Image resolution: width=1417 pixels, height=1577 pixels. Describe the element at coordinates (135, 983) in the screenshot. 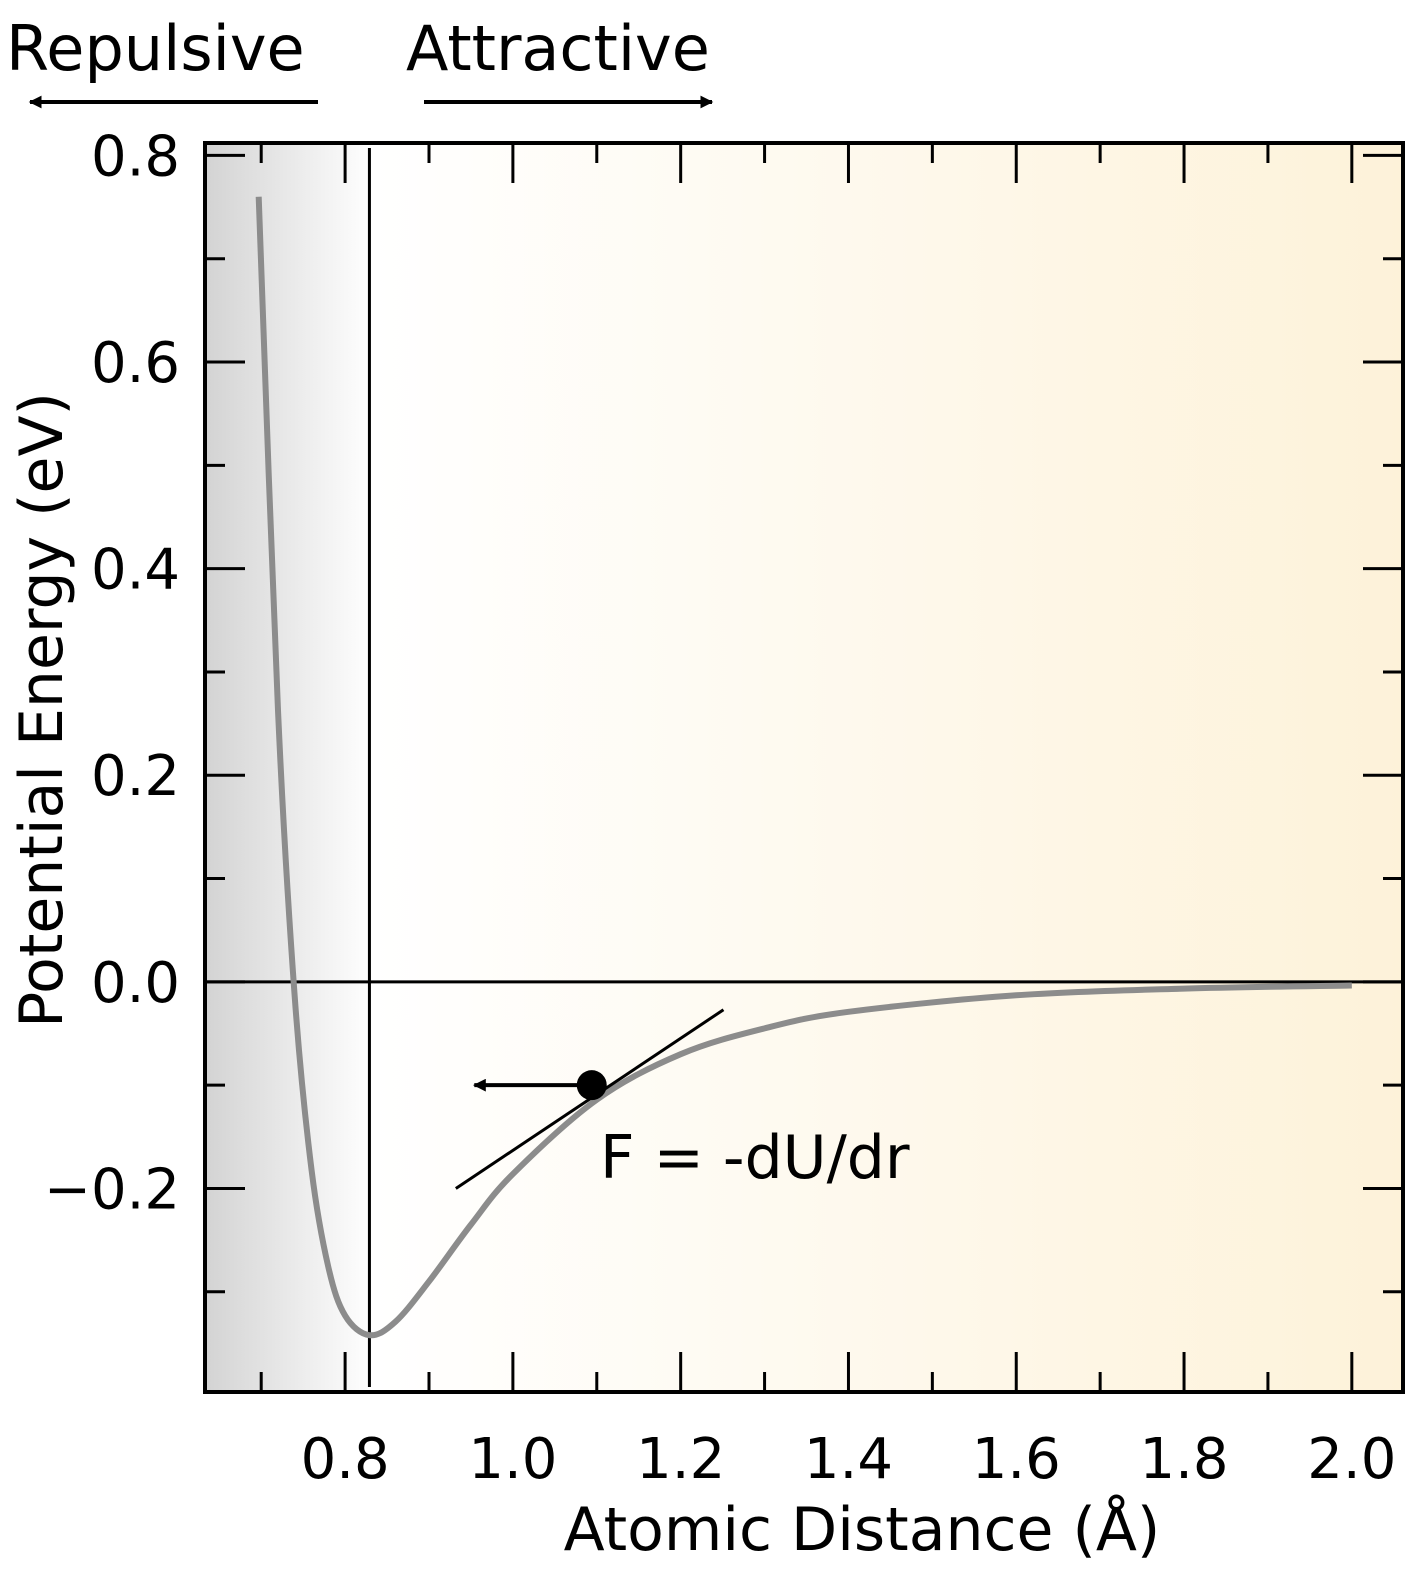

I see `y-tick-label: 0.0` at that location.